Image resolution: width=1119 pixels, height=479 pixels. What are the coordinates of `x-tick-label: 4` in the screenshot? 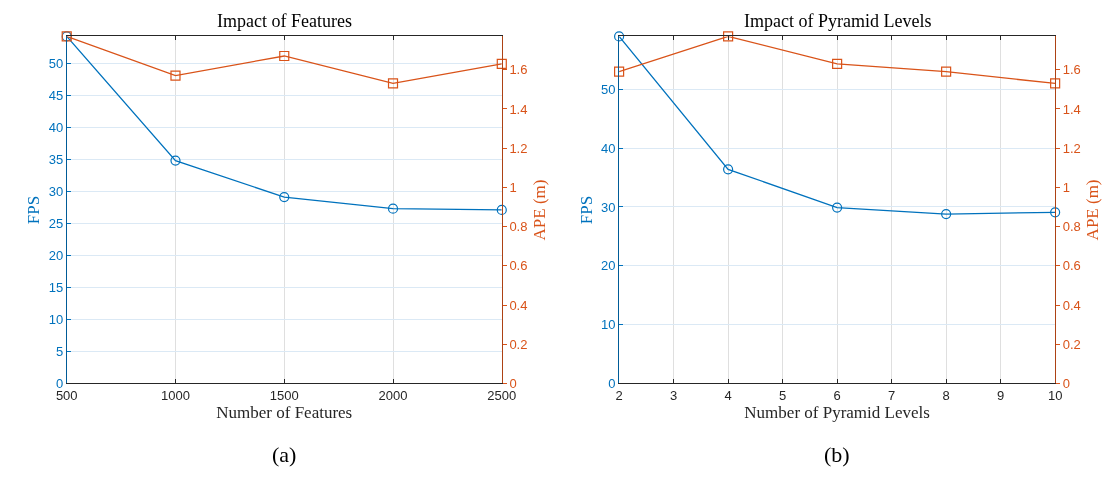 It's located at (728, 396).